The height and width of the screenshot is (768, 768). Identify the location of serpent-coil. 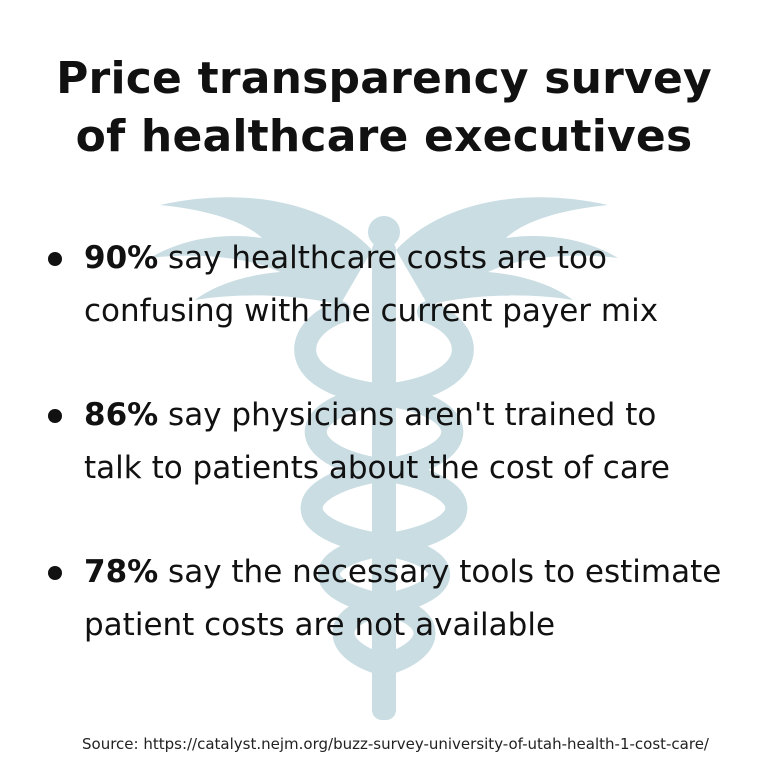
(389, 488).